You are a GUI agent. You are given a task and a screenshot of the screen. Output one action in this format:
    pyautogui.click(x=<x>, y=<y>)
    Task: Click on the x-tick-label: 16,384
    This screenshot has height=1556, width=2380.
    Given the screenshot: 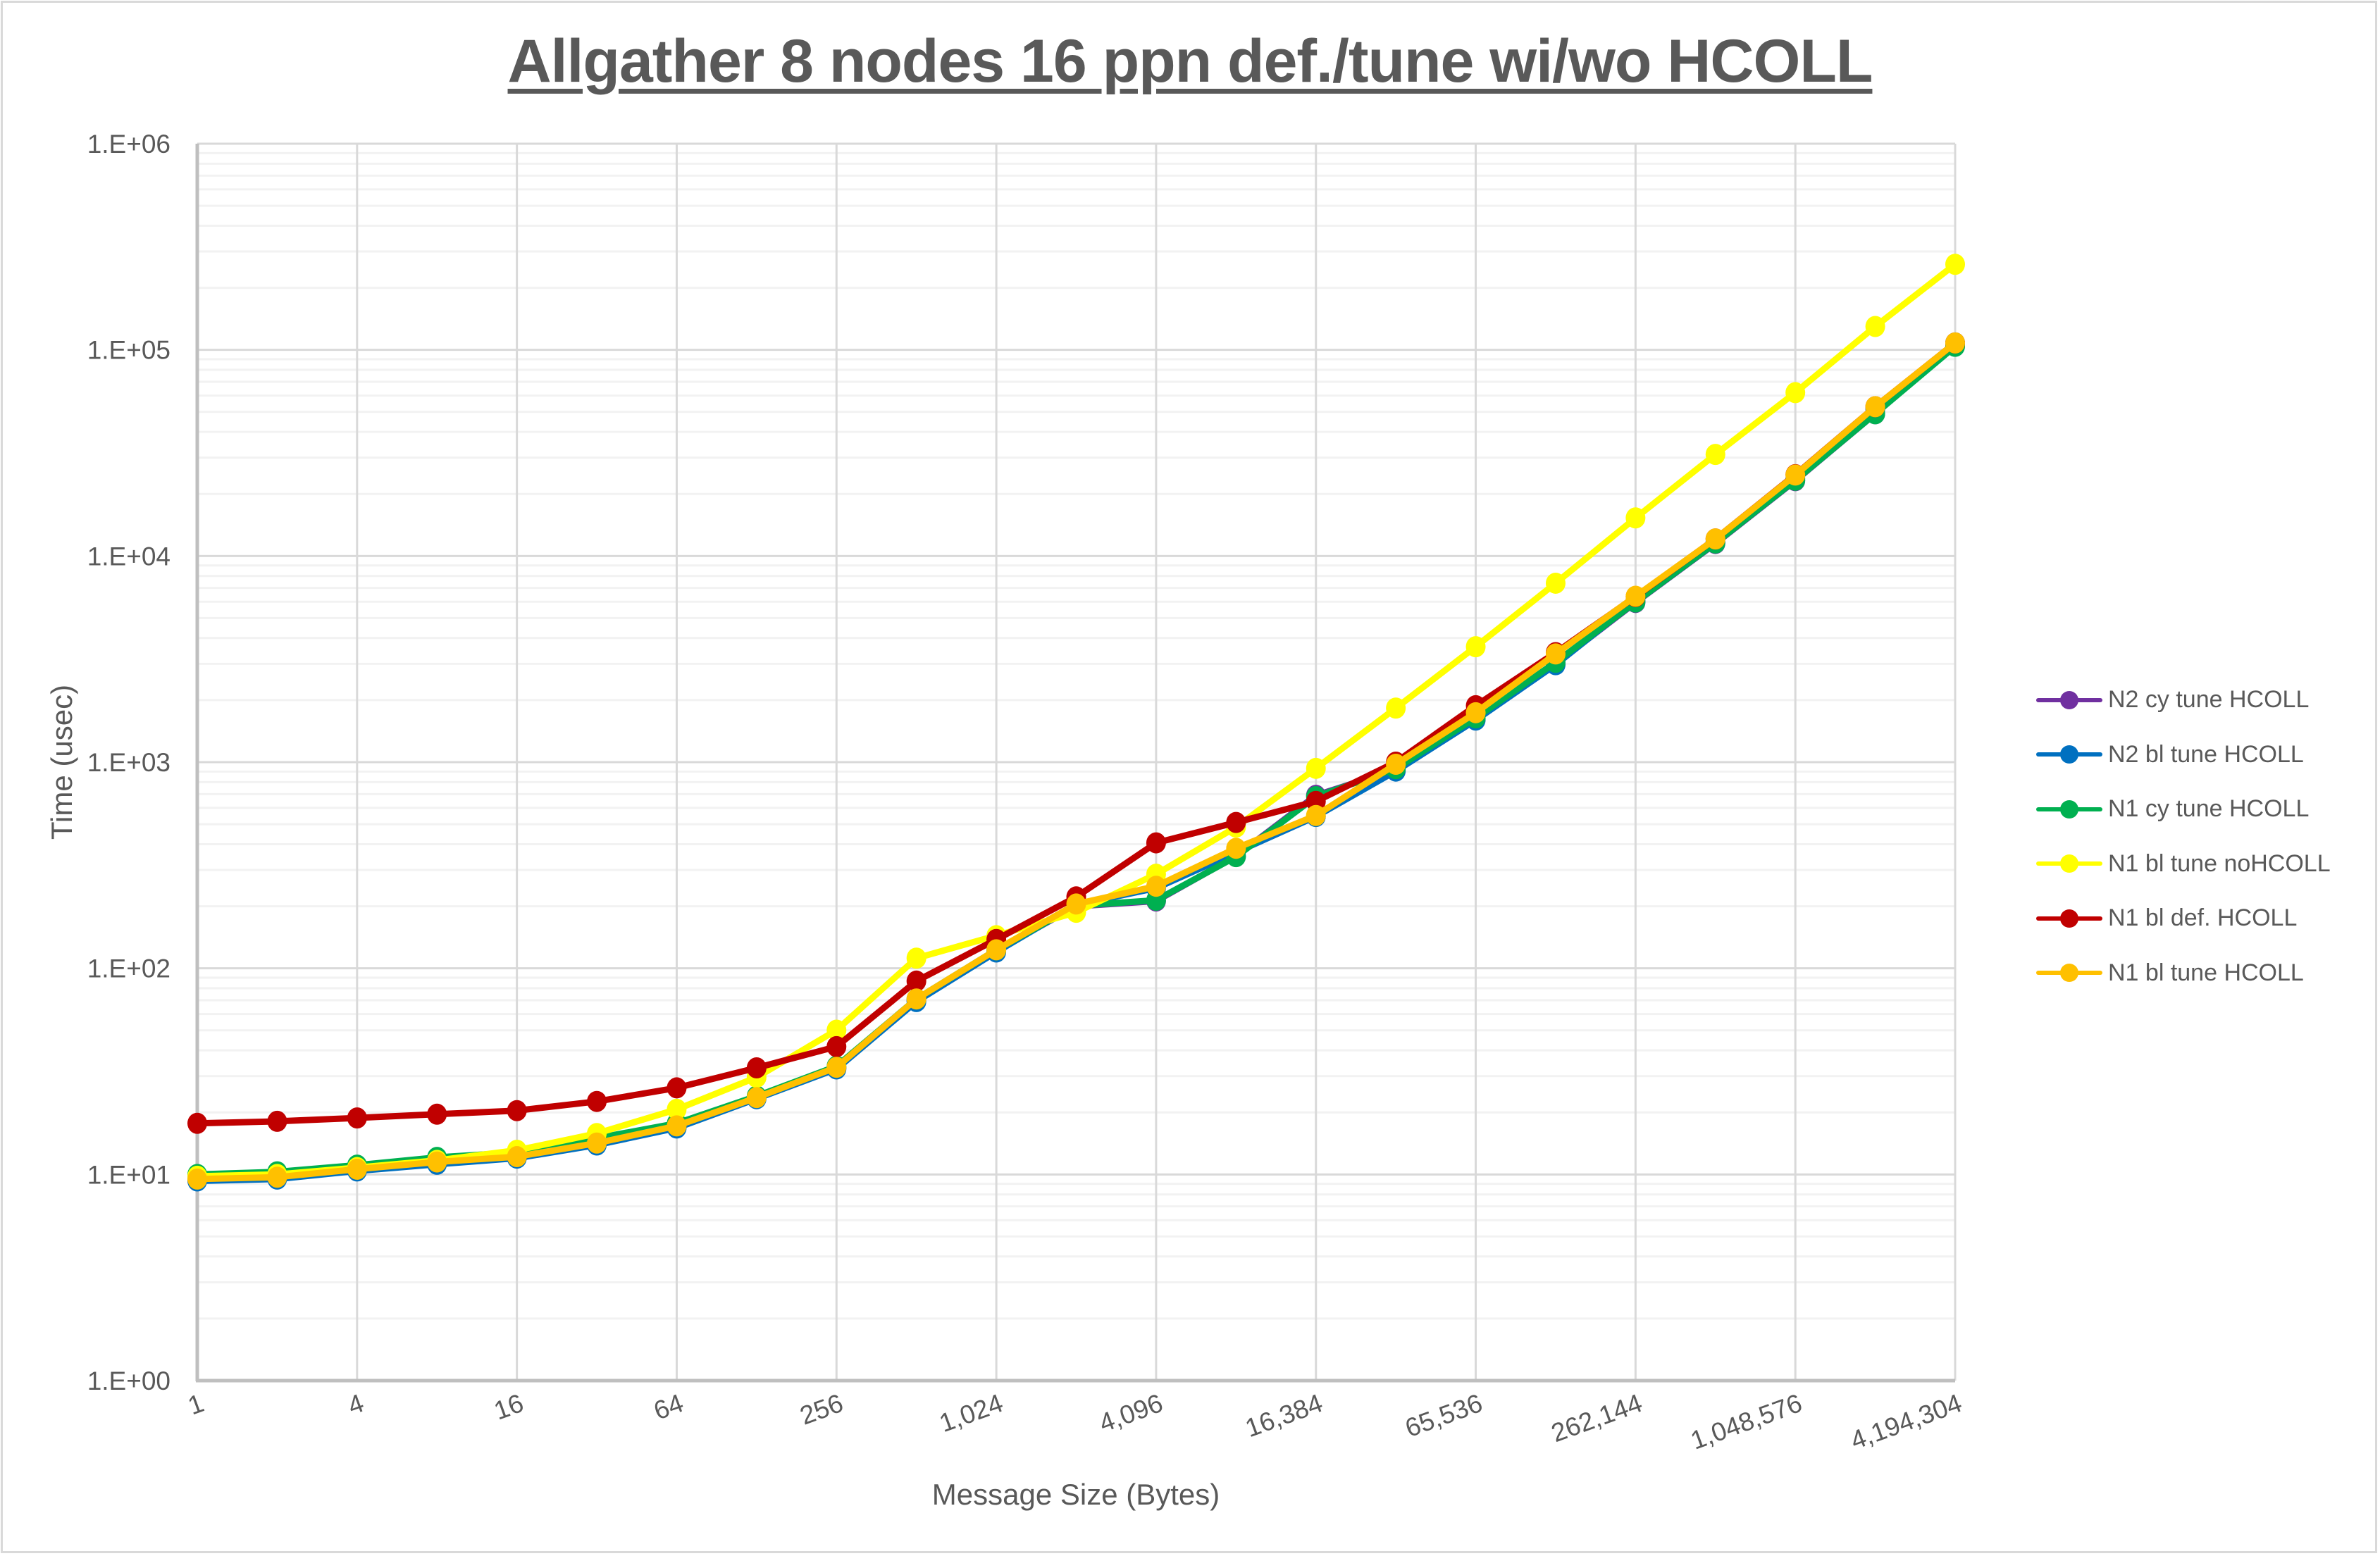 What is the action you would take?
    pyautogui.click(x=1283, y=1415)
    